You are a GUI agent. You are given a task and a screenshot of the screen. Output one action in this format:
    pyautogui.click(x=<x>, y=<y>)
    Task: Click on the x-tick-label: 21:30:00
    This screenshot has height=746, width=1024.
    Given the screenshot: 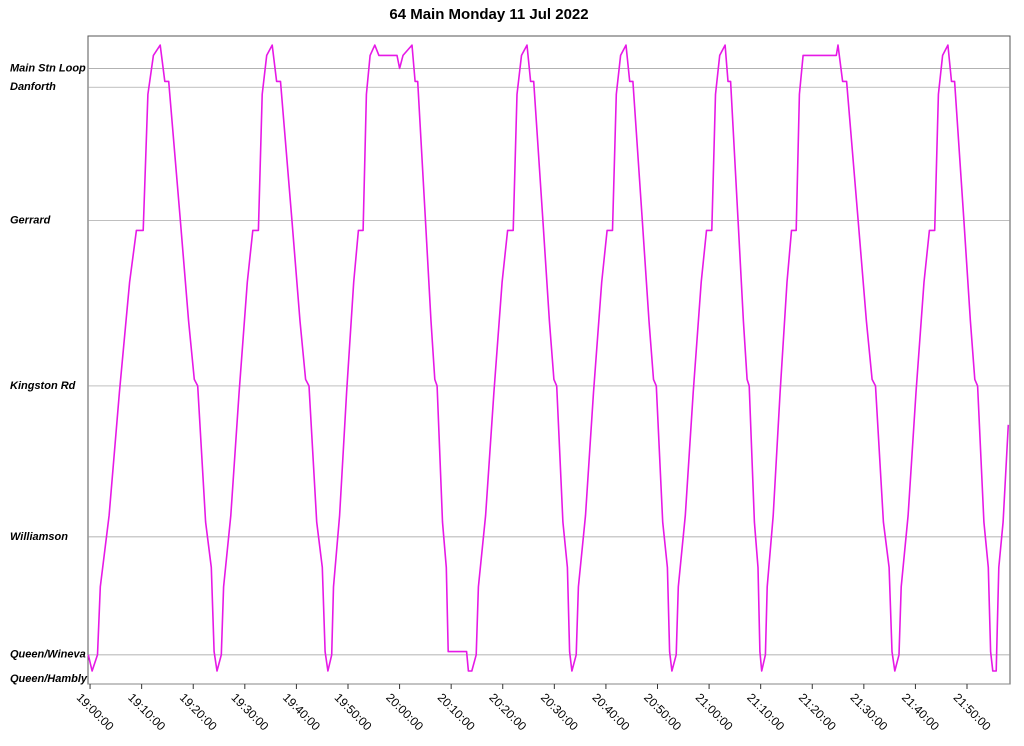 What is the action you would take?
    pyautogui.click(x=868, y=711)
    